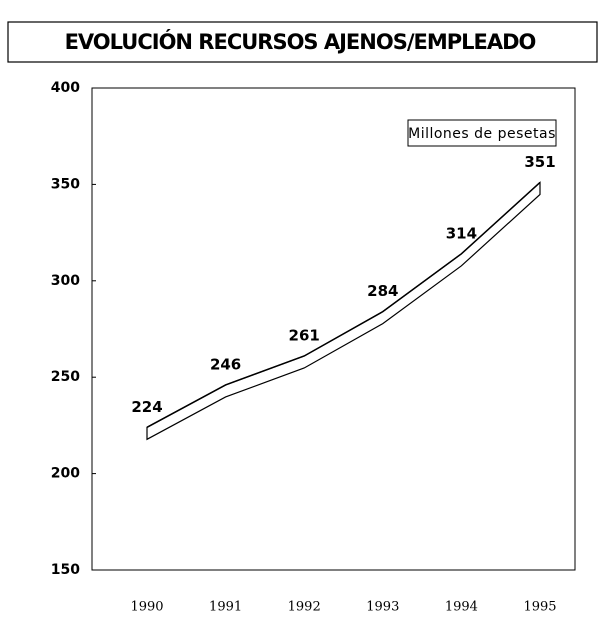 This screenshot has height=620, width=598. What do you see at coordinates (225, 607) in the screenshot?
I see `x-tick-label: 1991` at bounding box center [225, 607].